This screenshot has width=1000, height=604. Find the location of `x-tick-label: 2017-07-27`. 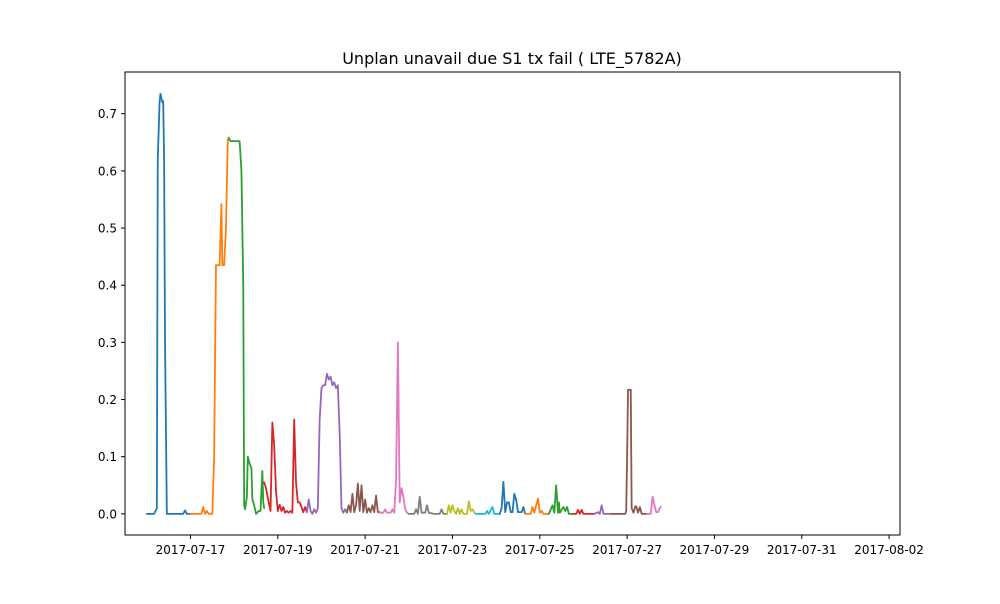

x-tick-label: 2017-07-27 is located at coordinates (627, 550).